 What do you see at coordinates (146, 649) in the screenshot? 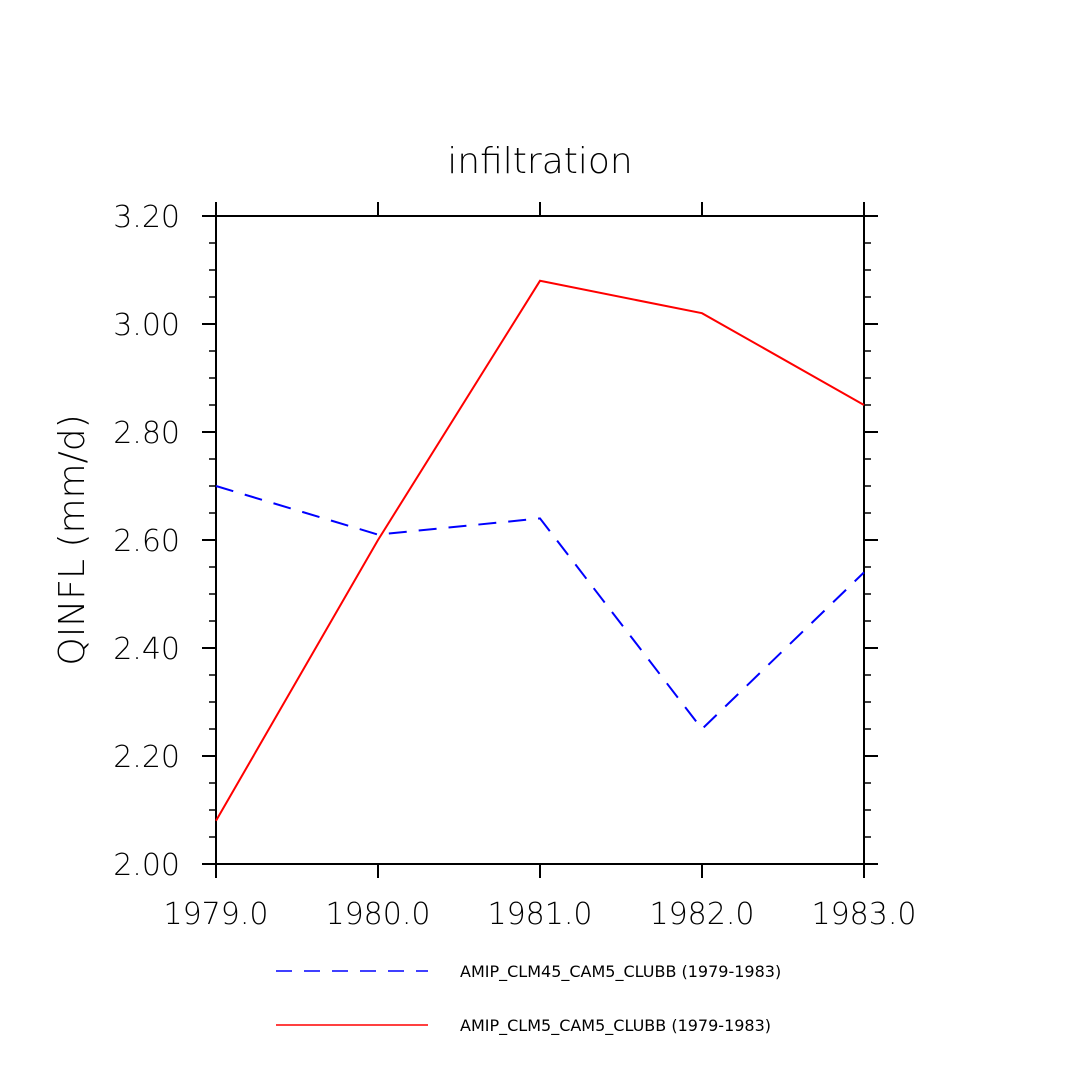
I see `y-tick-label: 2.40` at bounding box center [146, 649].